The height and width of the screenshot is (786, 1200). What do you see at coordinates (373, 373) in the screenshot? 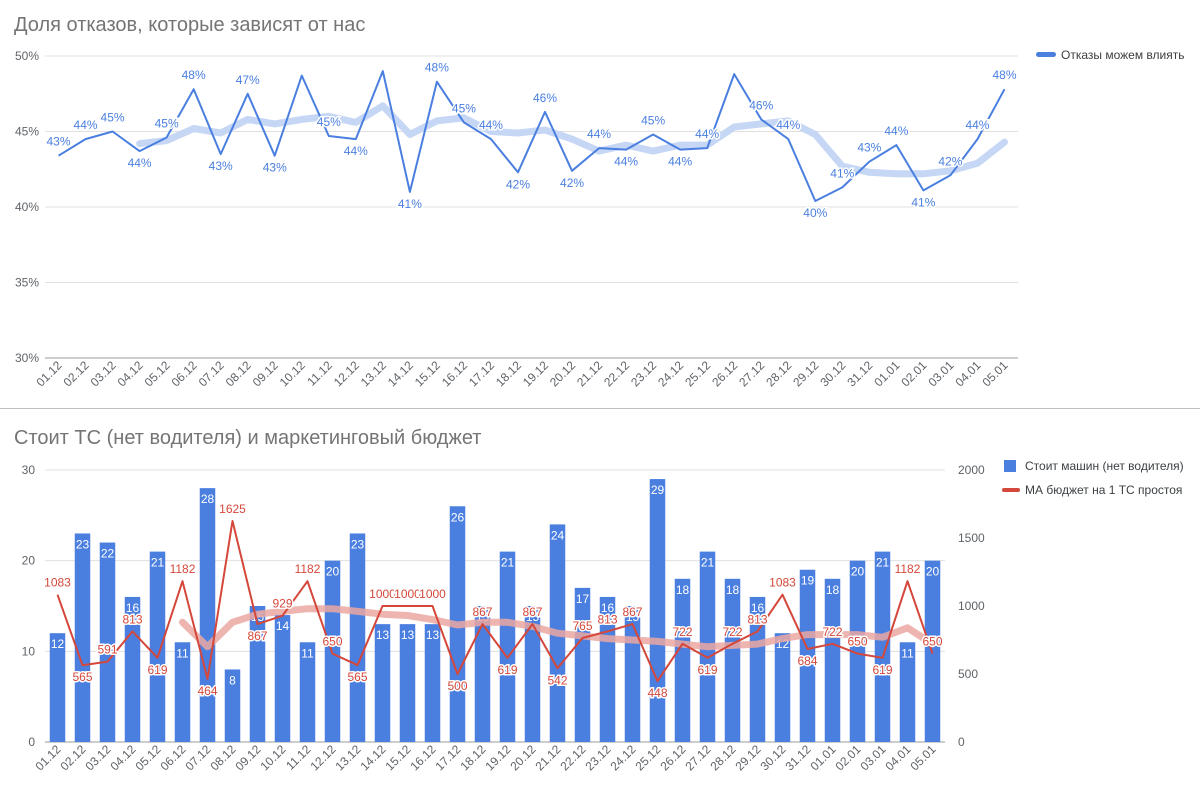
I see `x-tick-label: 13.12` at bounding box center [373, 373].